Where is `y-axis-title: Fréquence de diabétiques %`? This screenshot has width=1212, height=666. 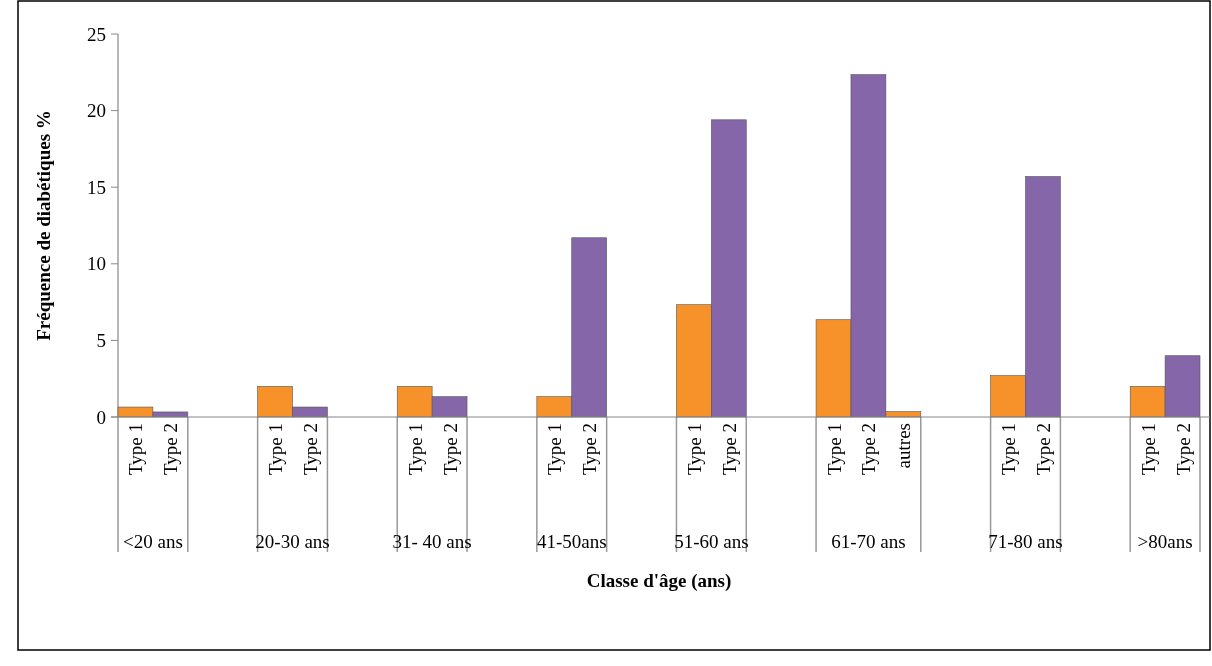
y-axis-title: Fréquence de diabétiques % is located at coordinates (43, 225).